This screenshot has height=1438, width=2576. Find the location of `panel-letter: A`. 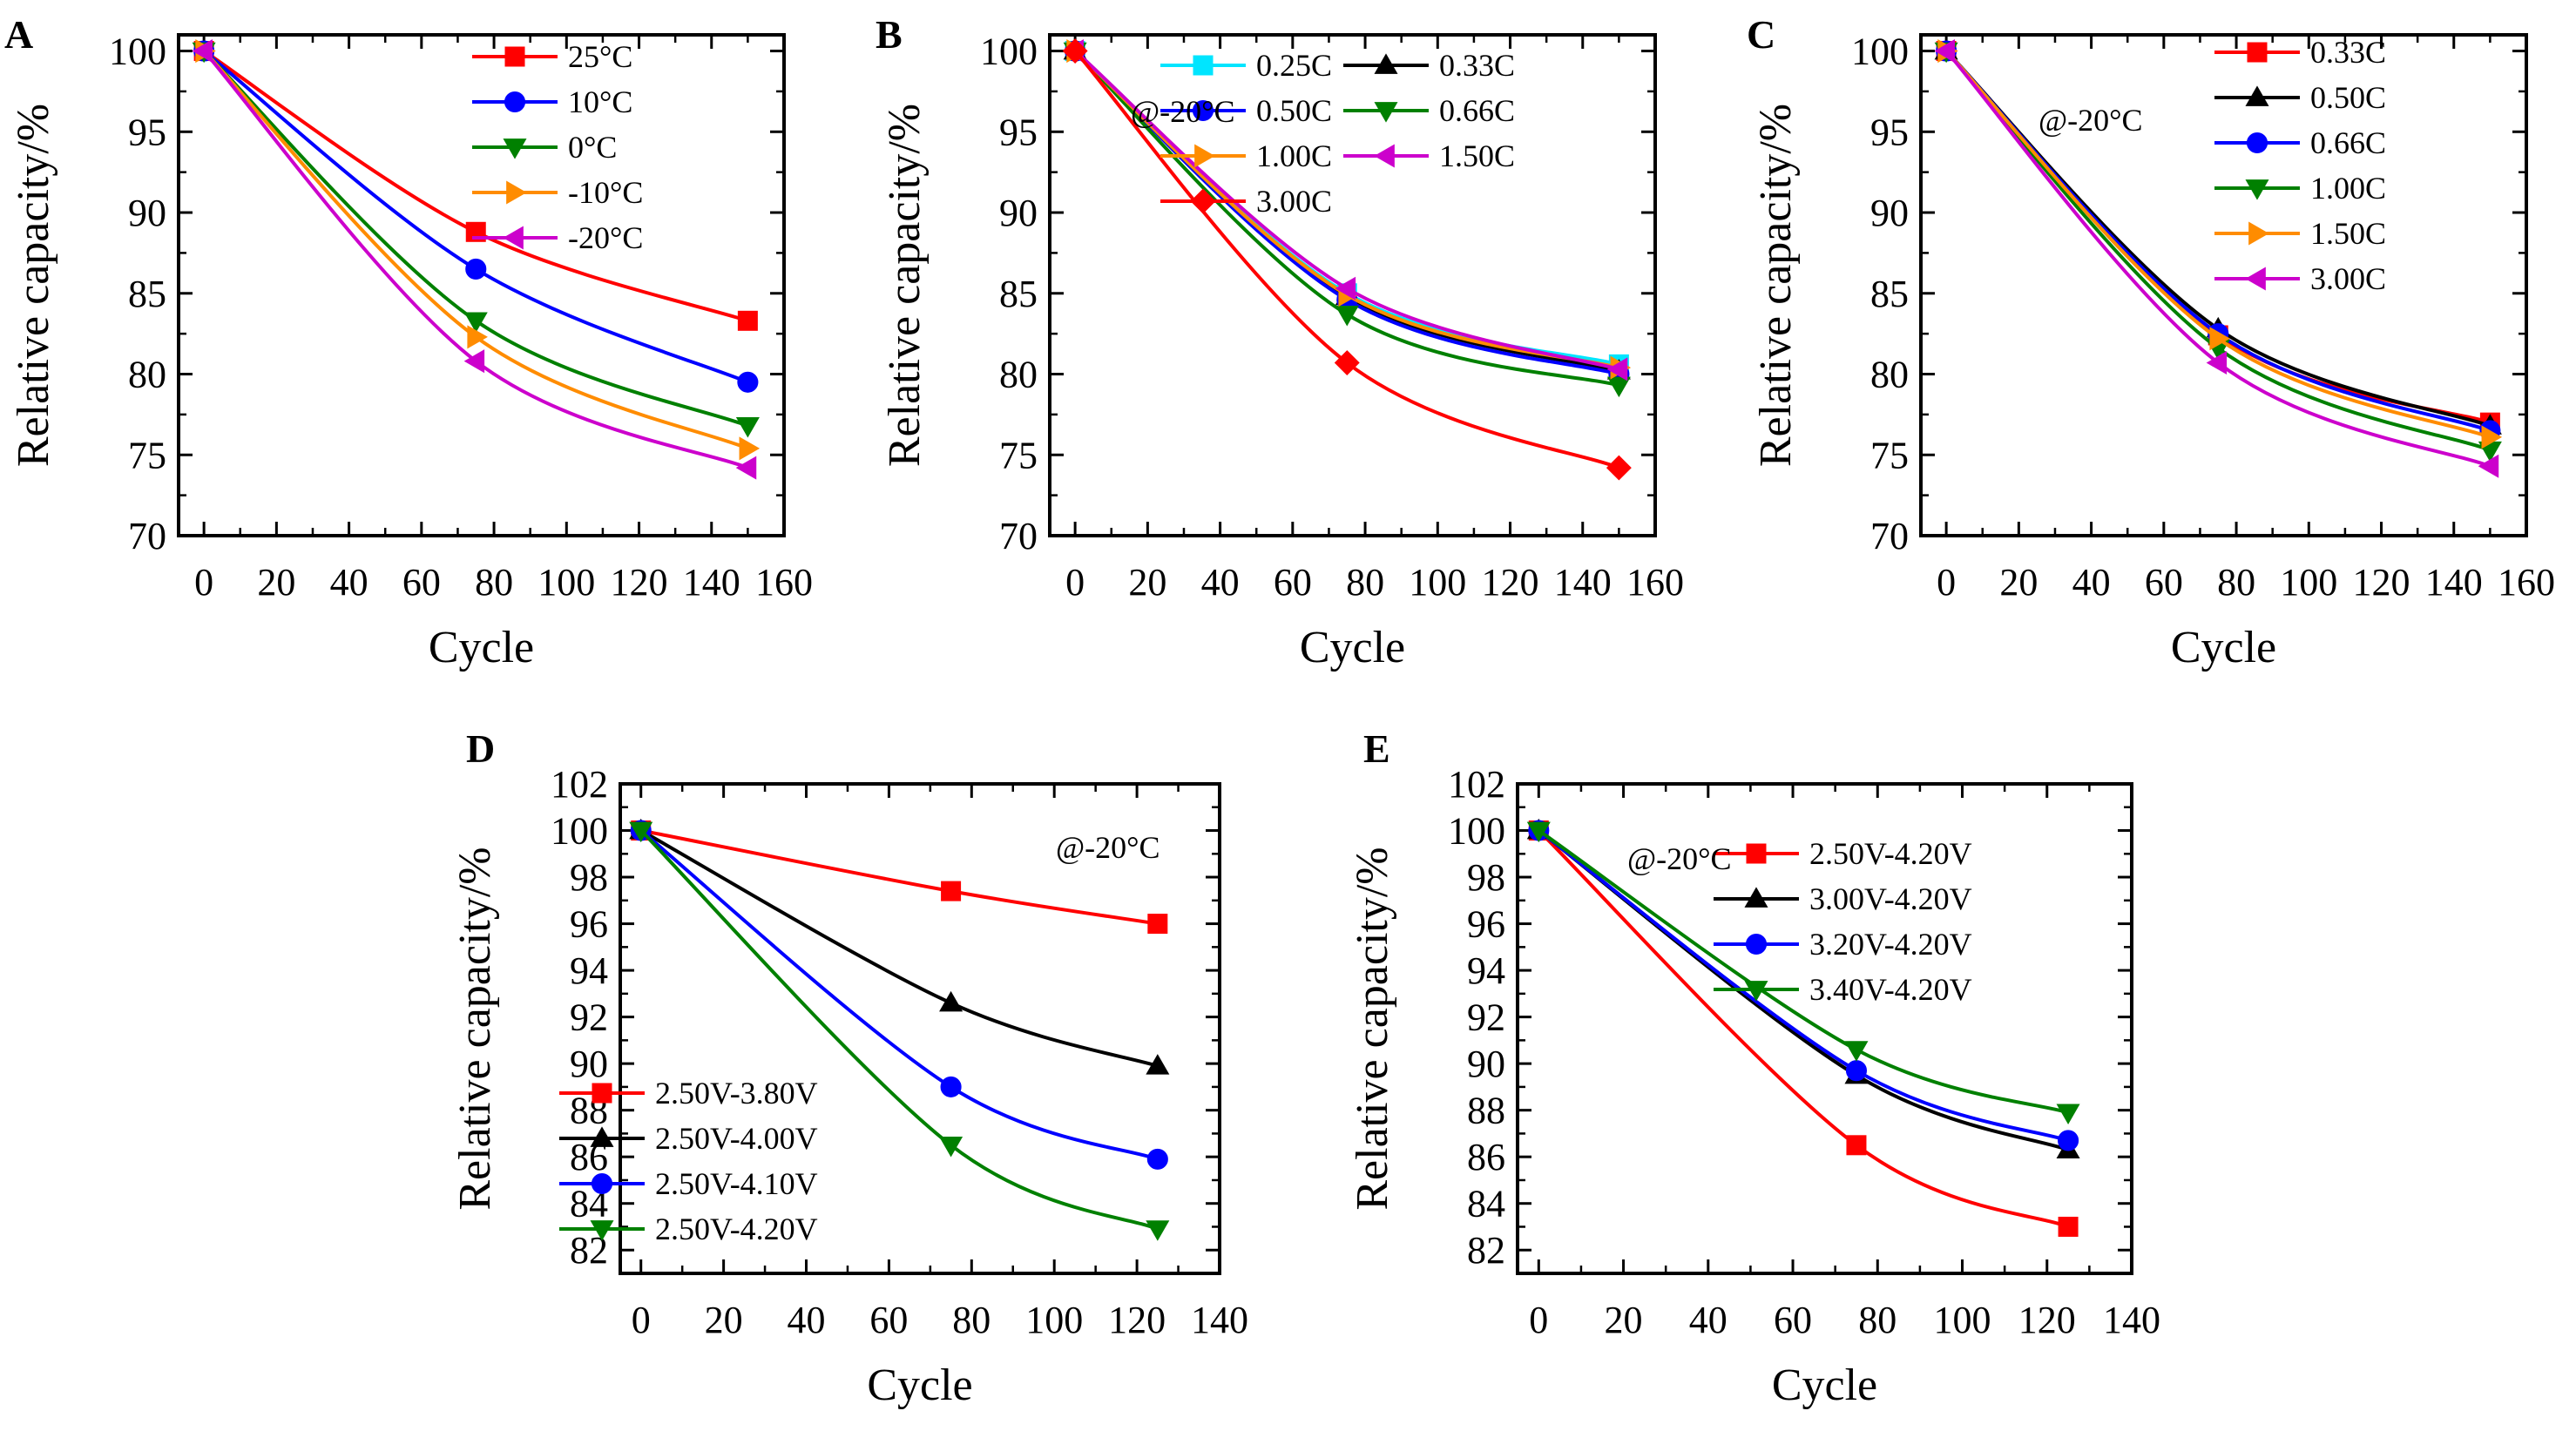

panel-letter: A is located at coordinates (18, 34).